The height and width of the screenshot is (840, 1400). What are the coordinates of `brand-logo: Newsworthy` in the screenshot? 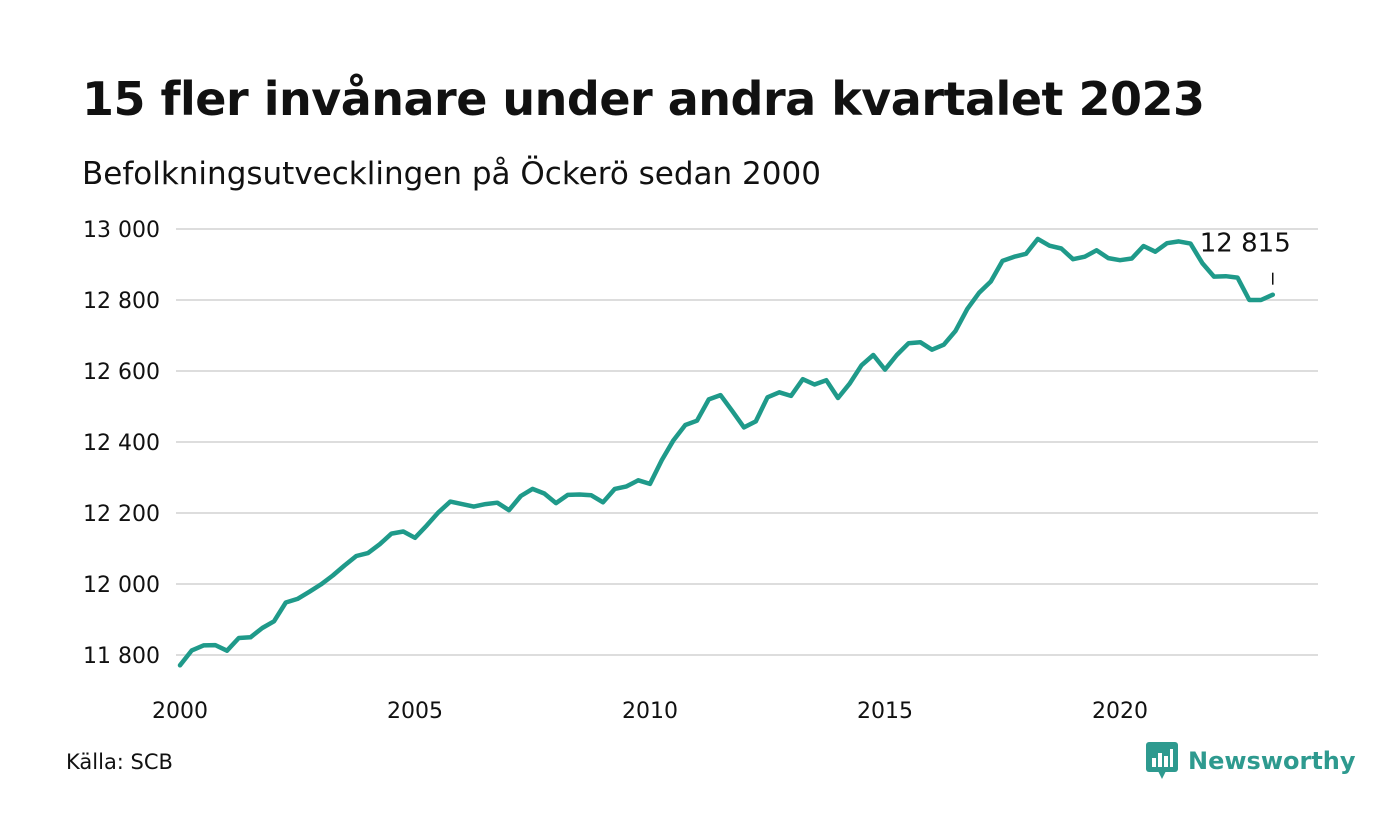 It's located at (1251, 761).